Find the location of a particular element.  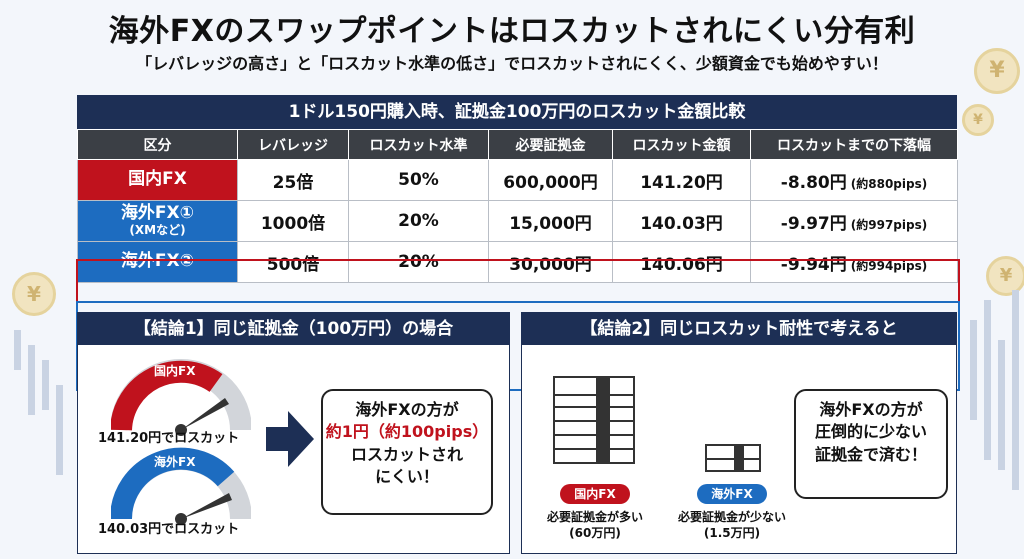

leverage-cell: 500倍 is located at coordinates (293, 262).